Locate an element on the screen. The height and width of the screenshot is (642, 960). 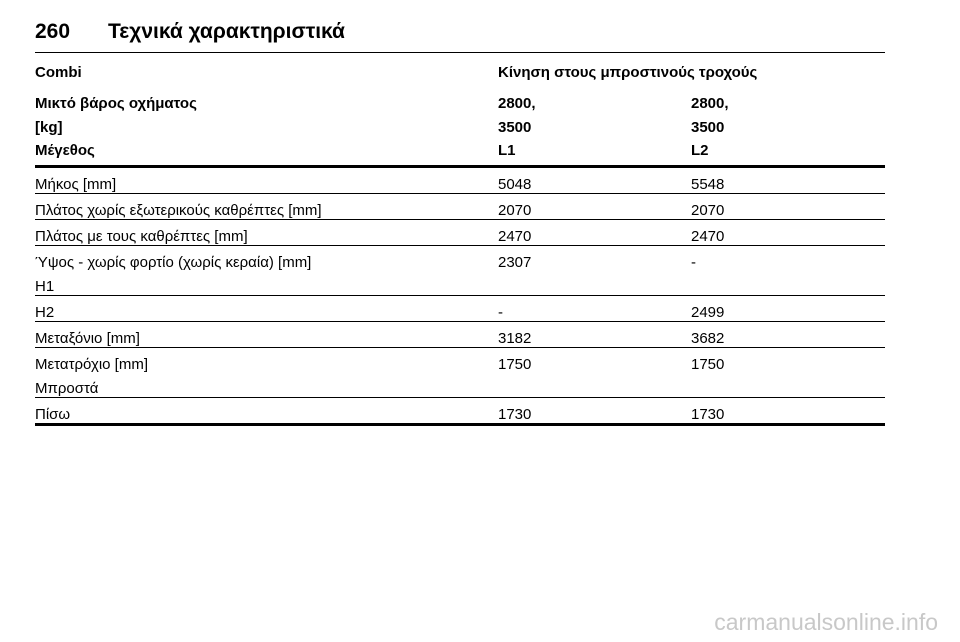
row-value-l2: - is located at coordinates (693, 262).